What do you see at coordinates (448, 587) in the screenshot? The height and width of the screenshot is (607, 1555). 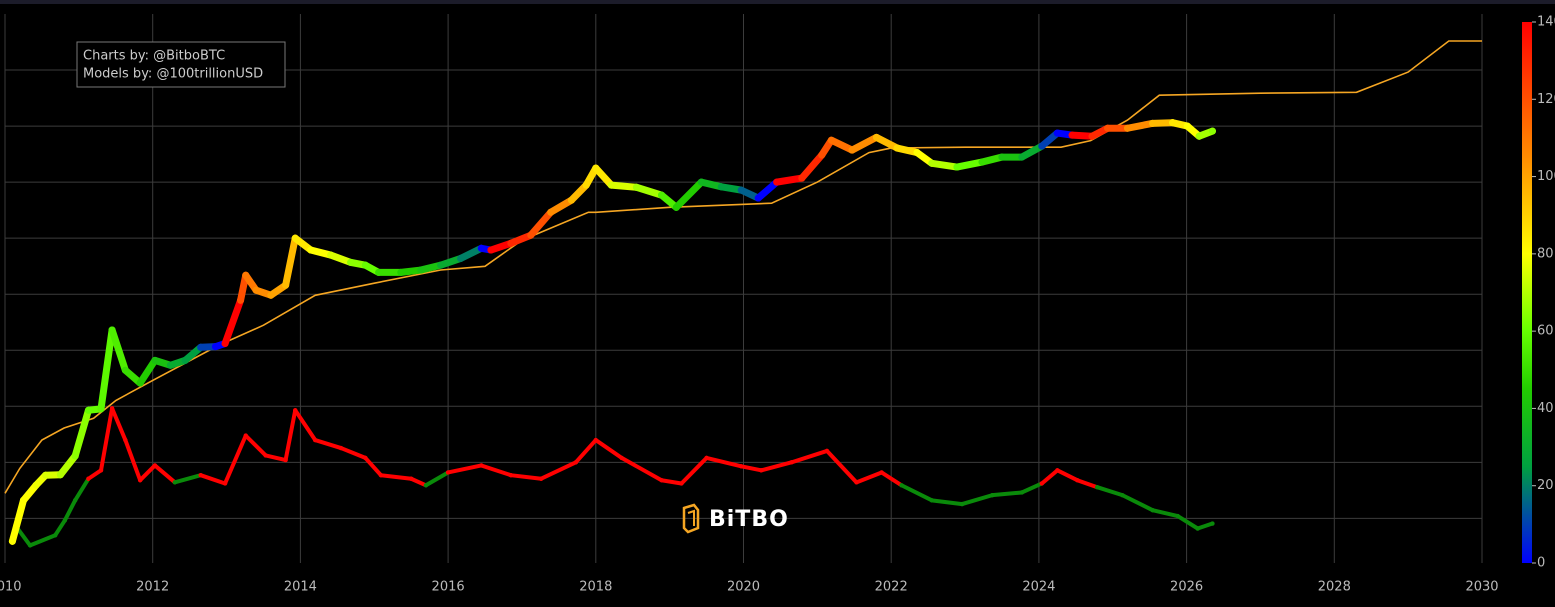 I see `x-tick-label: 2016` at bounding box center [448, 587].